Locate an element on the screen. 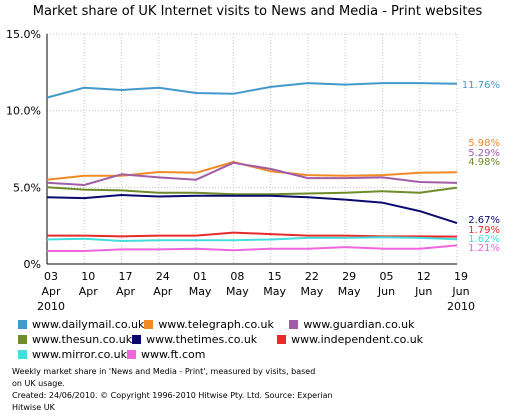  x-tick-day: 12 is located at coordinates (424, 276).